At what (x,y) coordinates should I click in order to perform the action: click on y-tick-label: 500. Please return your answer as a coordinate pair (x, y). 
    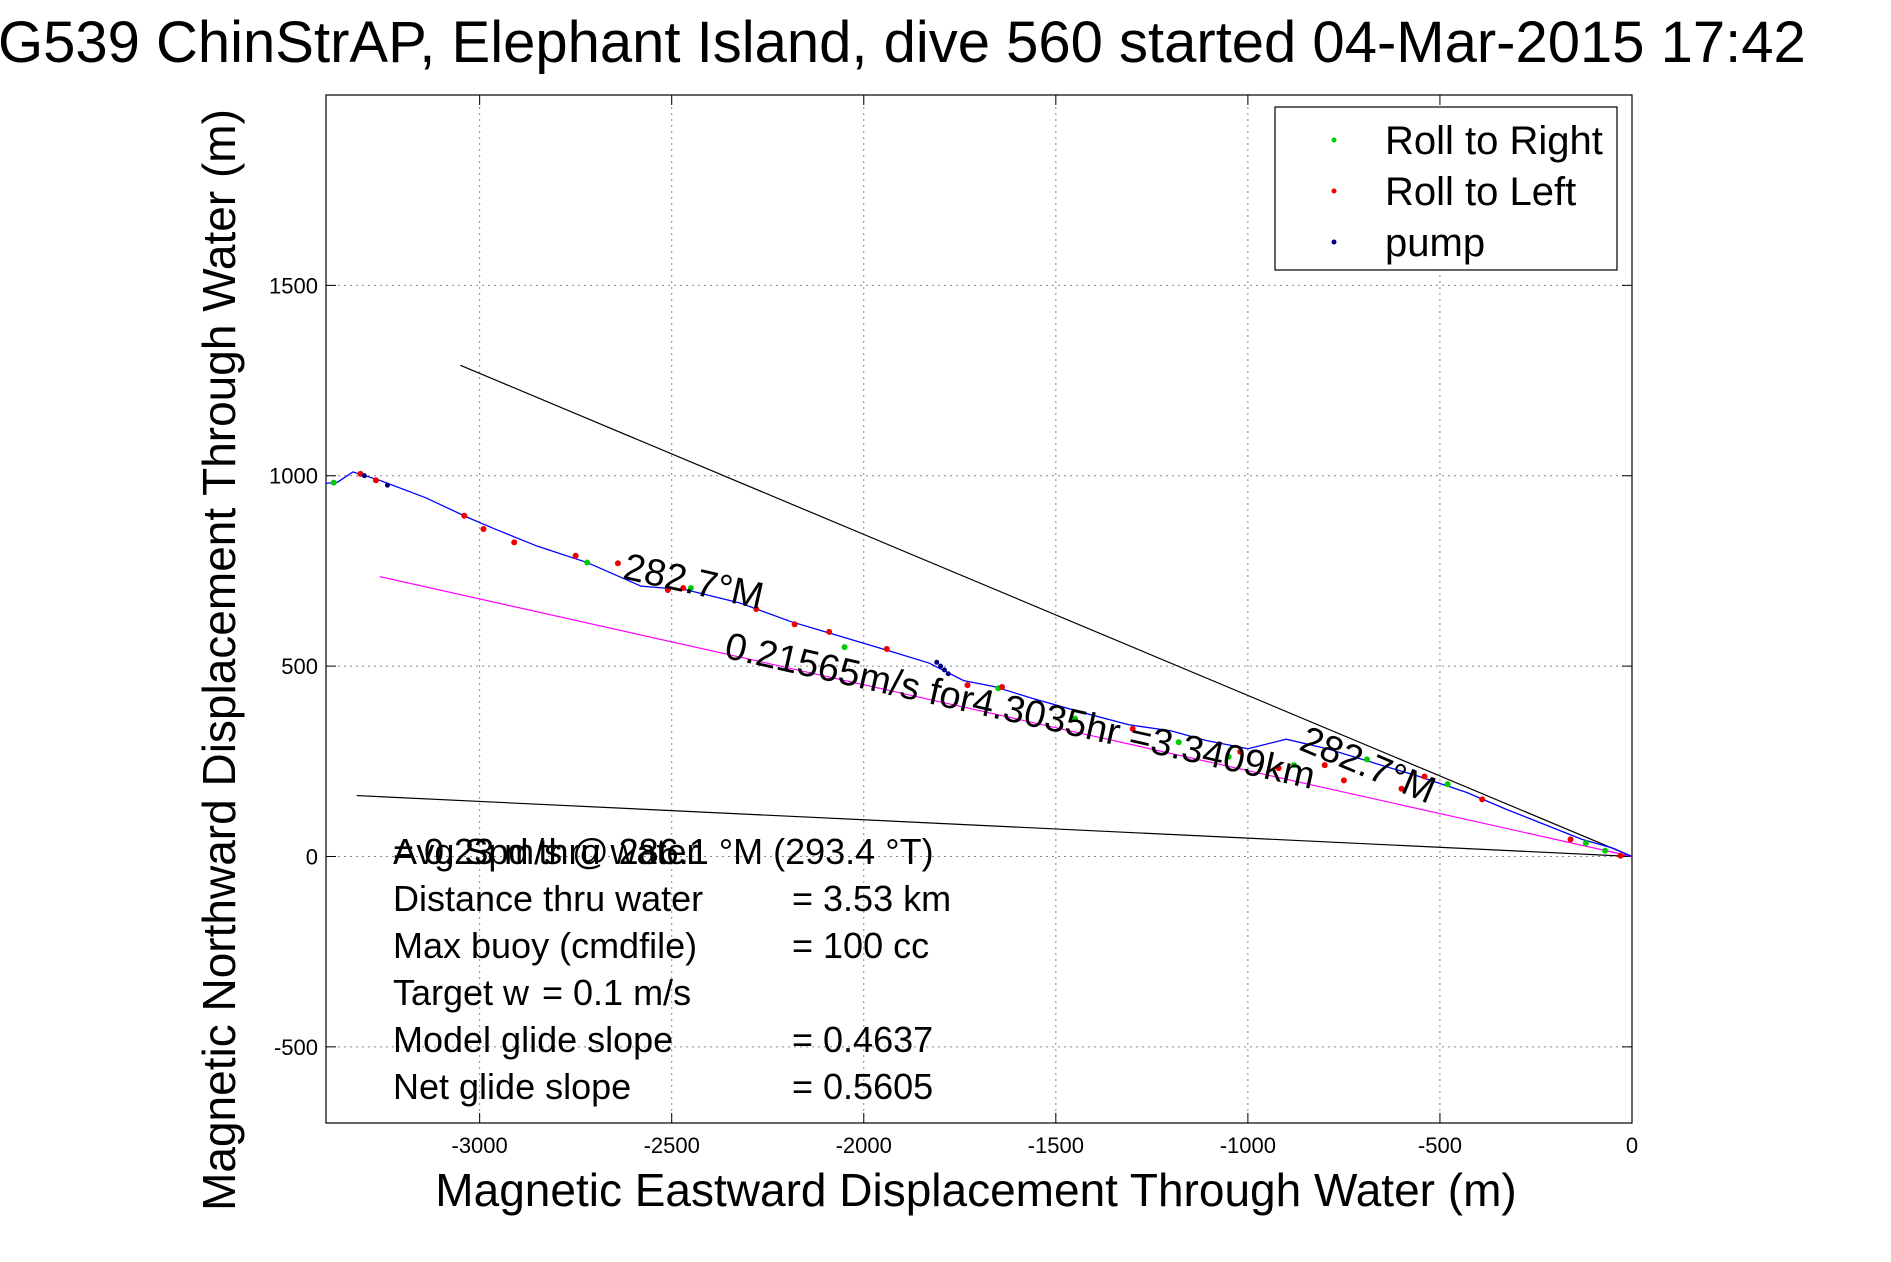
    Looking at the image, I should click on (299, 666).